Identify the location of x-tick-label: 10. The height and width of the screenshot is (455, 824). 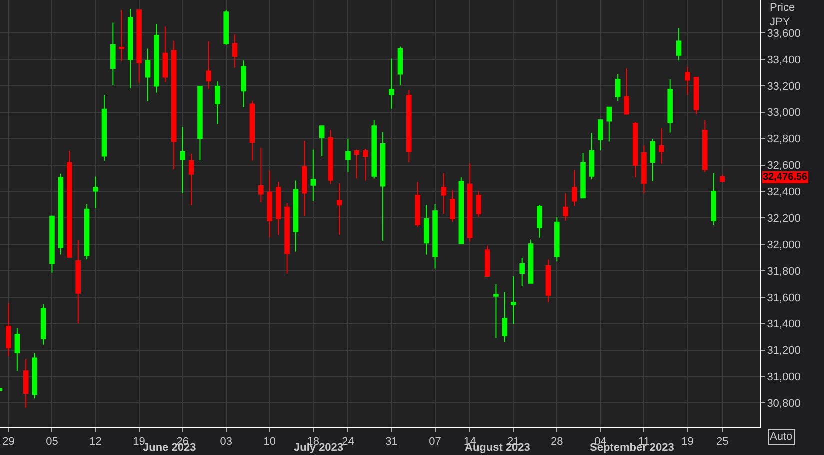
(270, 442).